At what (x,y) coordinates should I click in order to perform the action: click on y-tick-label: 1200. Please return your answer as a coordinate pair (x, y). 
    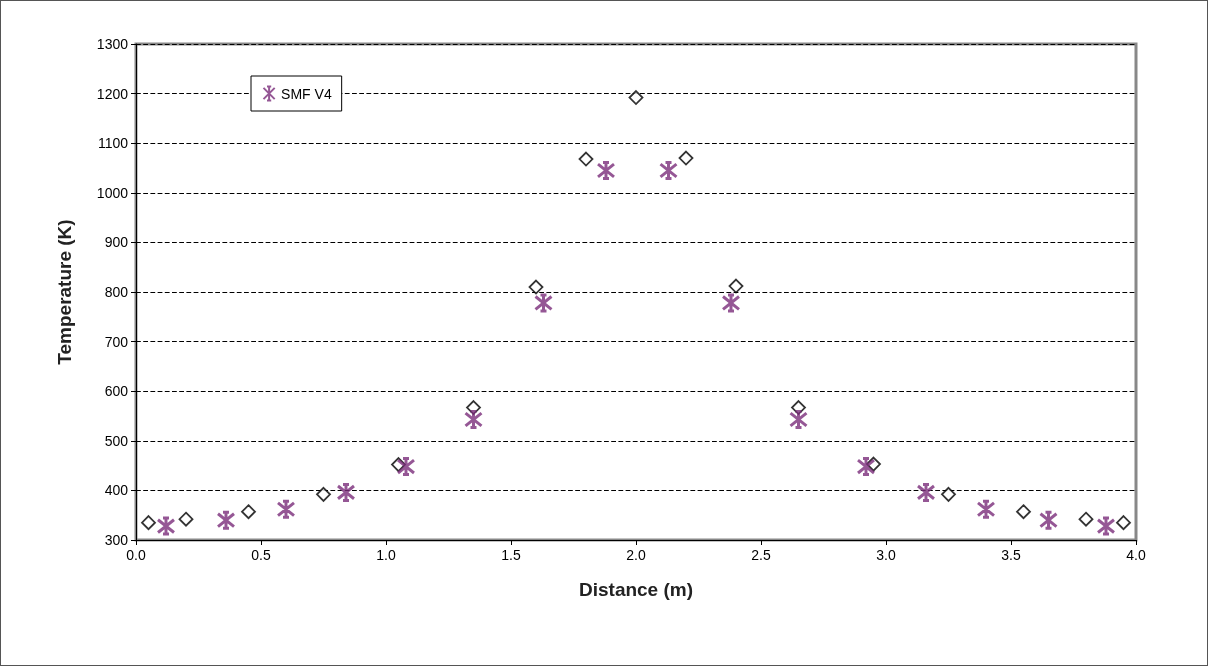
    Looking at the image, I should click on (112, 93).